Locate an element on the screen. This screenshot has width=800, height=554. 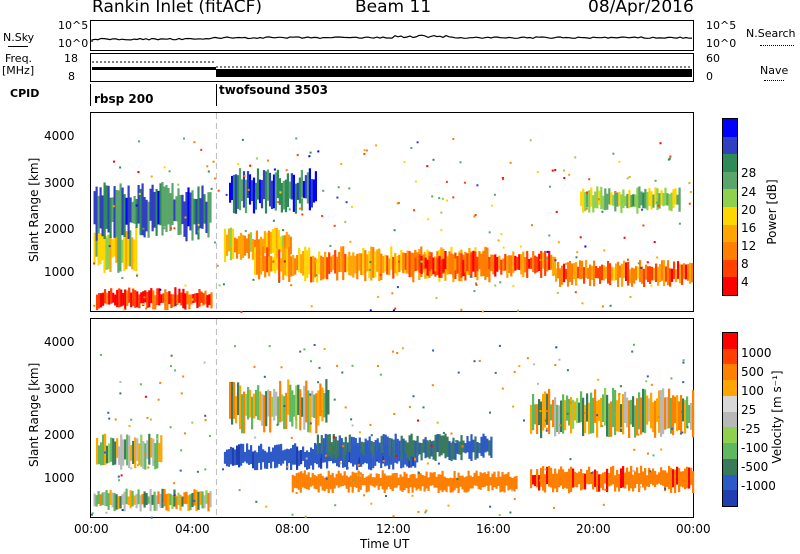
freq-label-1: Freq. is located at coordinates (19, 58).